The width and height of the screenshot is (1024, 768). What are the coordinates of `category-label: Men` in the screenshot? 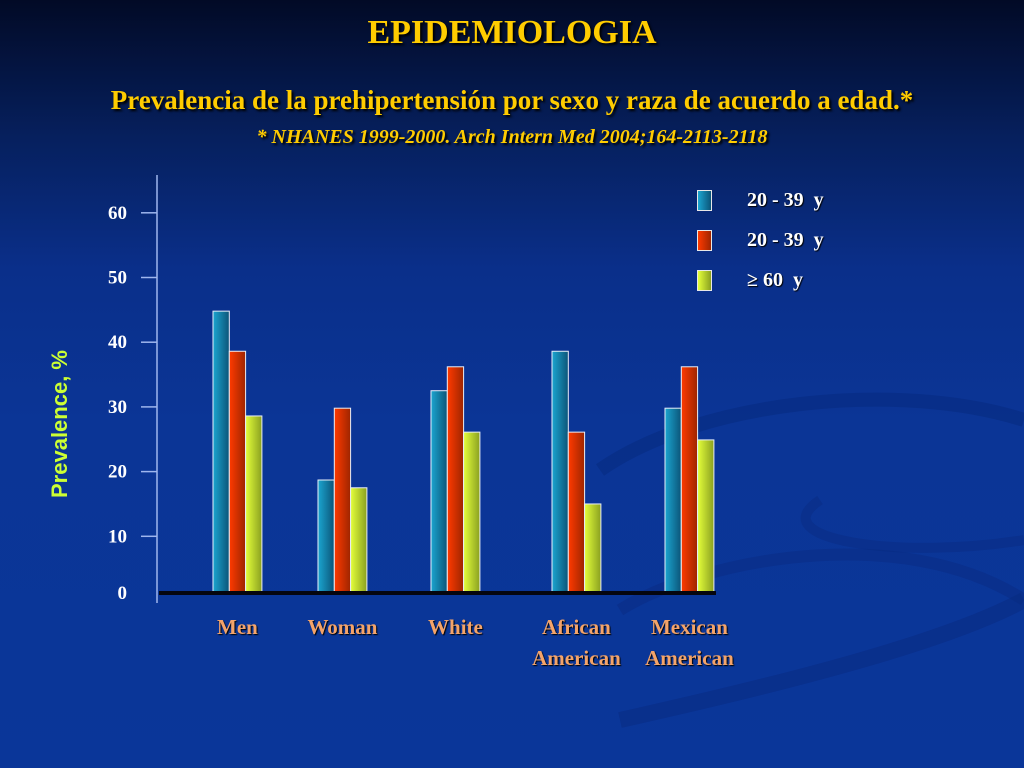 It's located at (237, 627).